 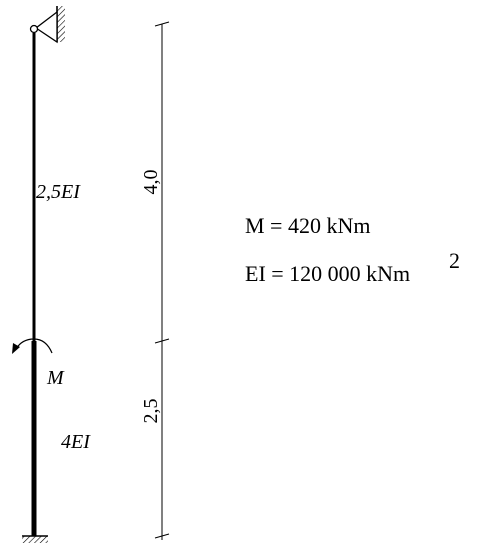 I want to click on top-pin-support, so click(x=47, y=25).